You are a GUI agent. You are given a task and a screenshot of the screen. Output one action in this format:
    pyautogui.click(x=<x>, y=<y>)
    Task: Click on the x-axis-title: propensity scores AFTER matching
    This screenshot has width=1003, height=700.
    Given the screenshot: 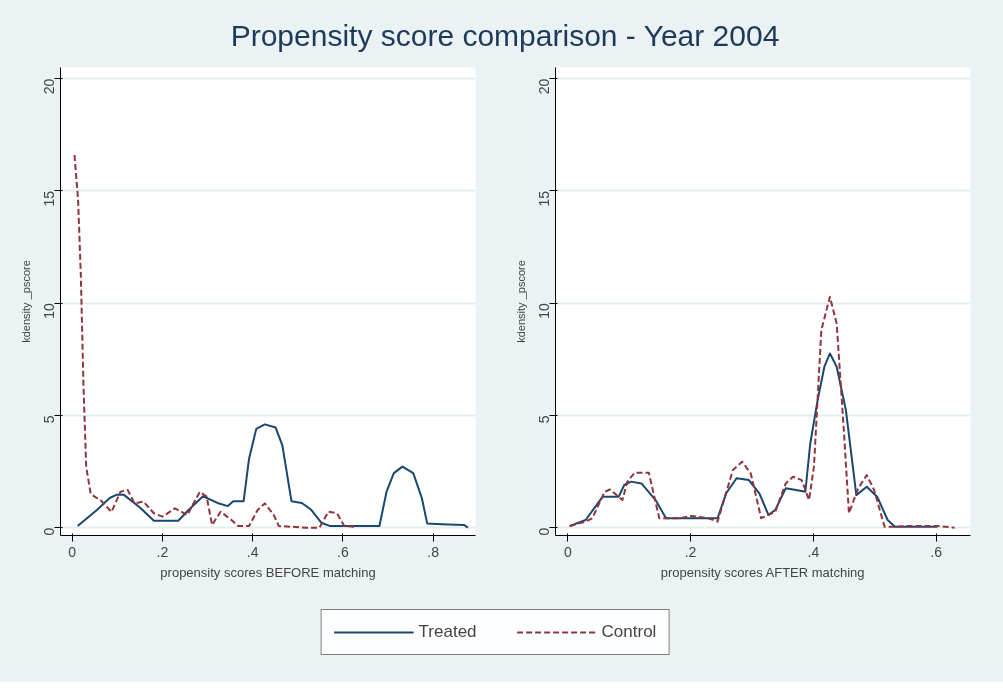 What is the action you would take?
    pyautogui.click(x=762, y=572)
    